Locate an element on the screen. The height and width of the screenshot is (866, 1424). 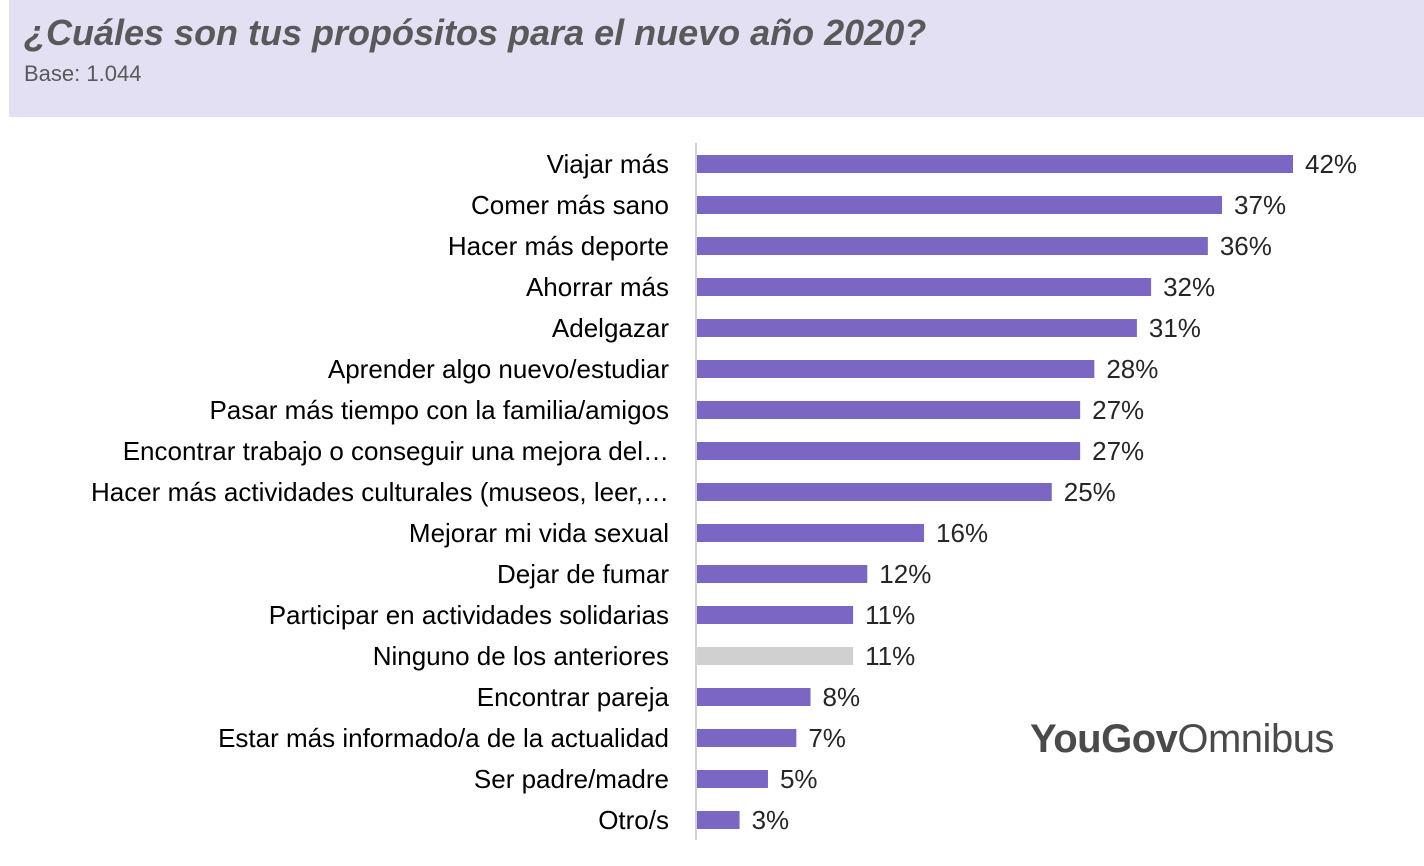
data-label: 31% is located at coordinates (1175, 328).